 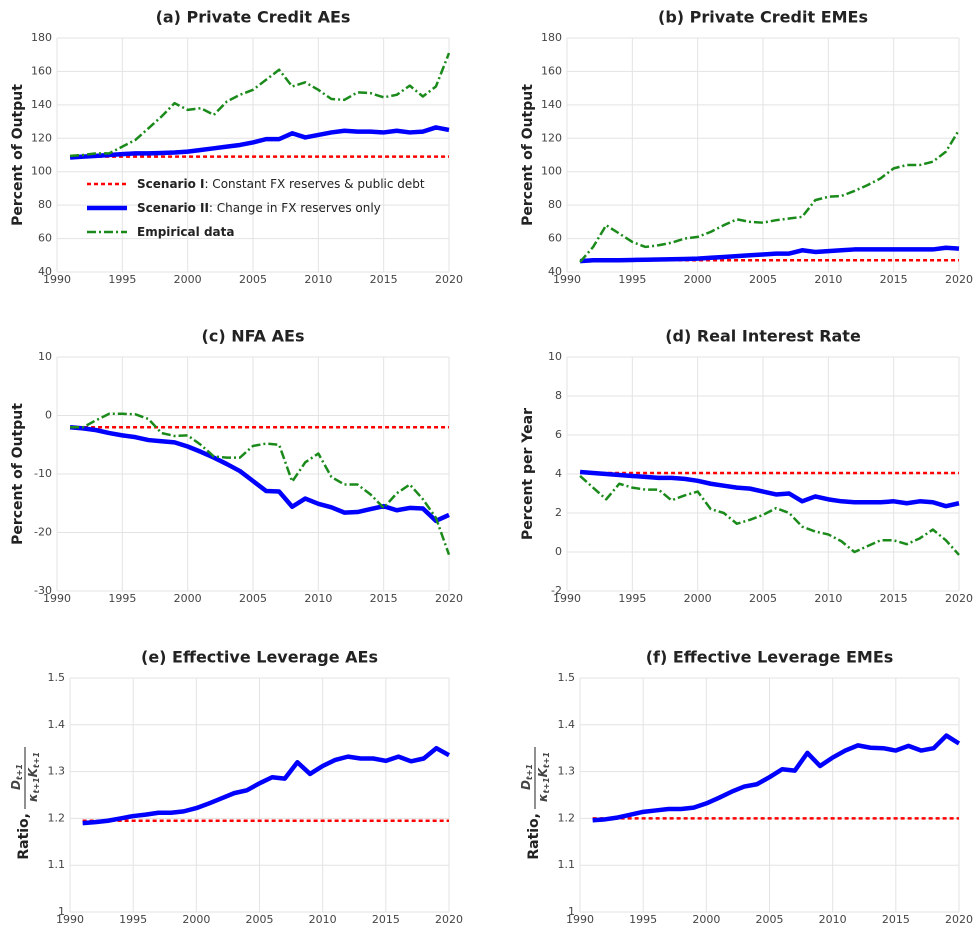 I want to click on y-tick-label: -2, so click(x=556, y=590).